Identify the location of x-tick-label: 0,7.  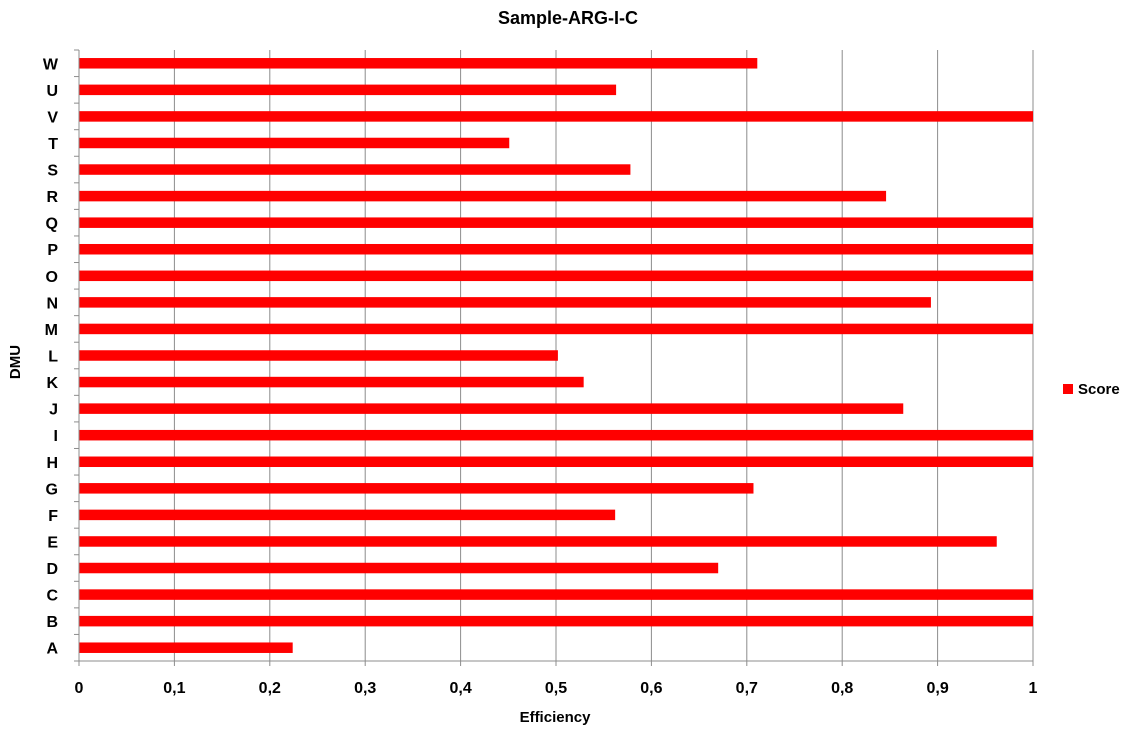
(747, 688).